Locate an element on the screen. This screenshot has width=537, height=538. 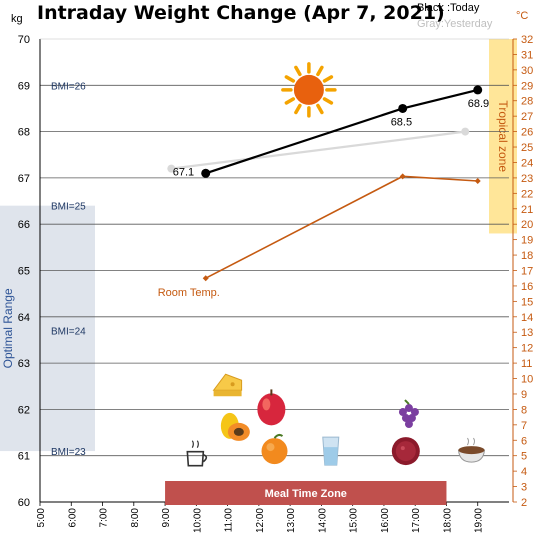
y2-tick-label: 17 is located at coordinates (527, 272).